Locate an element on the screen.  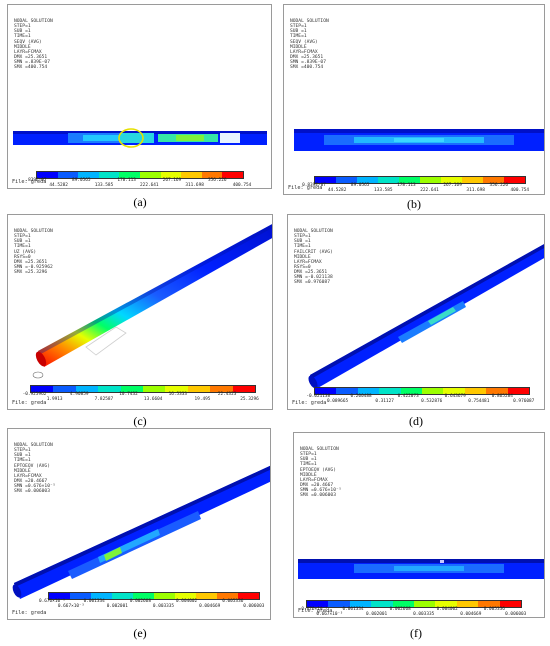
caption-e: (e) is located at coordinates (140, 633).